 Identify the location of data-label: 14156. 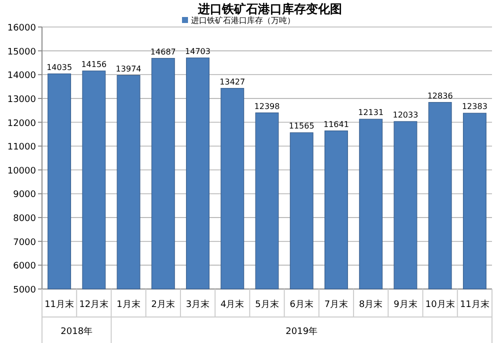
(94, 64).